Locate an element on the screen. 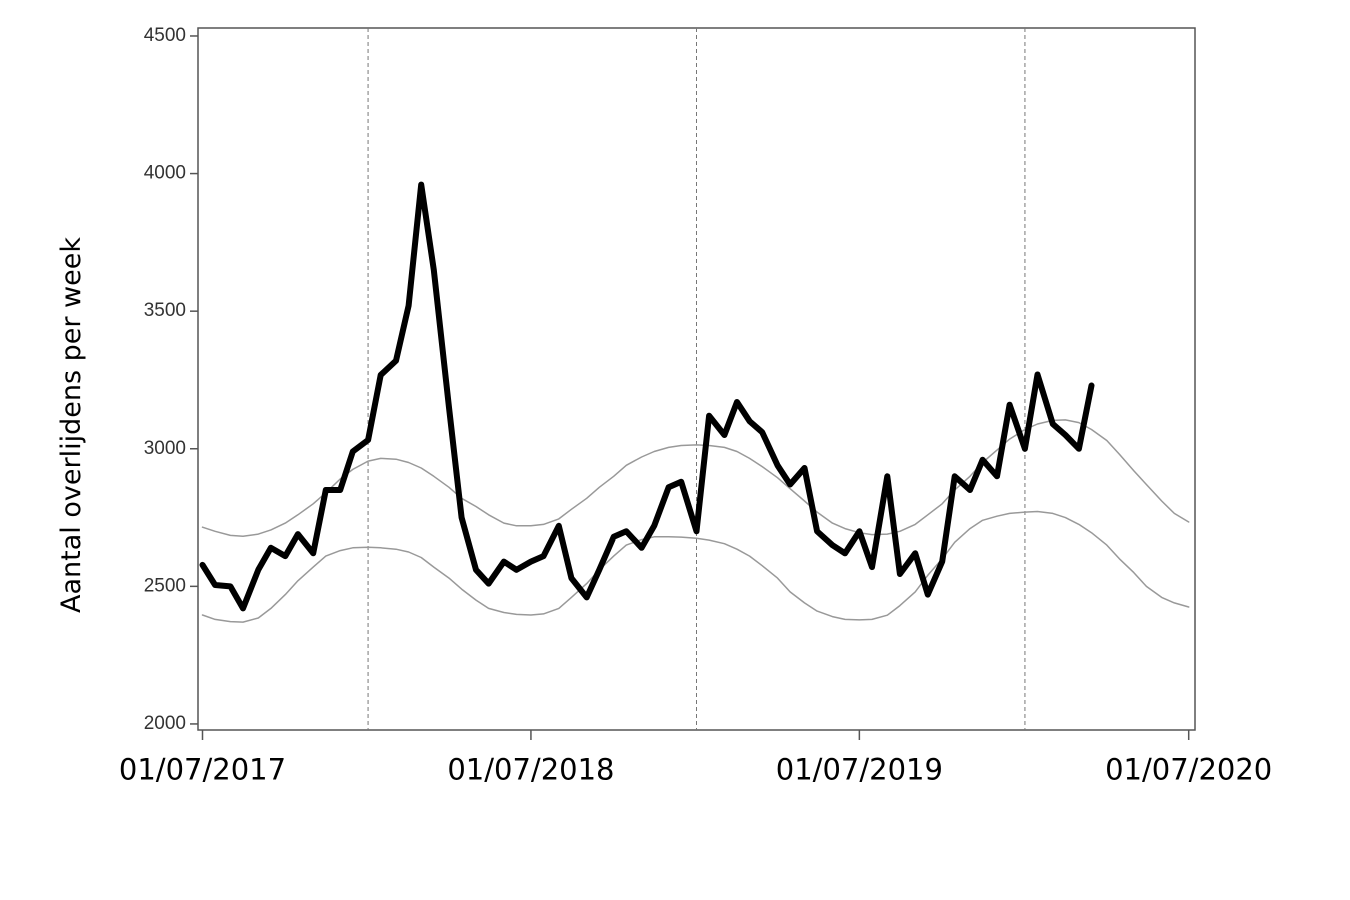  y-tick-label: 2000 is located at coordinates (165, 723).